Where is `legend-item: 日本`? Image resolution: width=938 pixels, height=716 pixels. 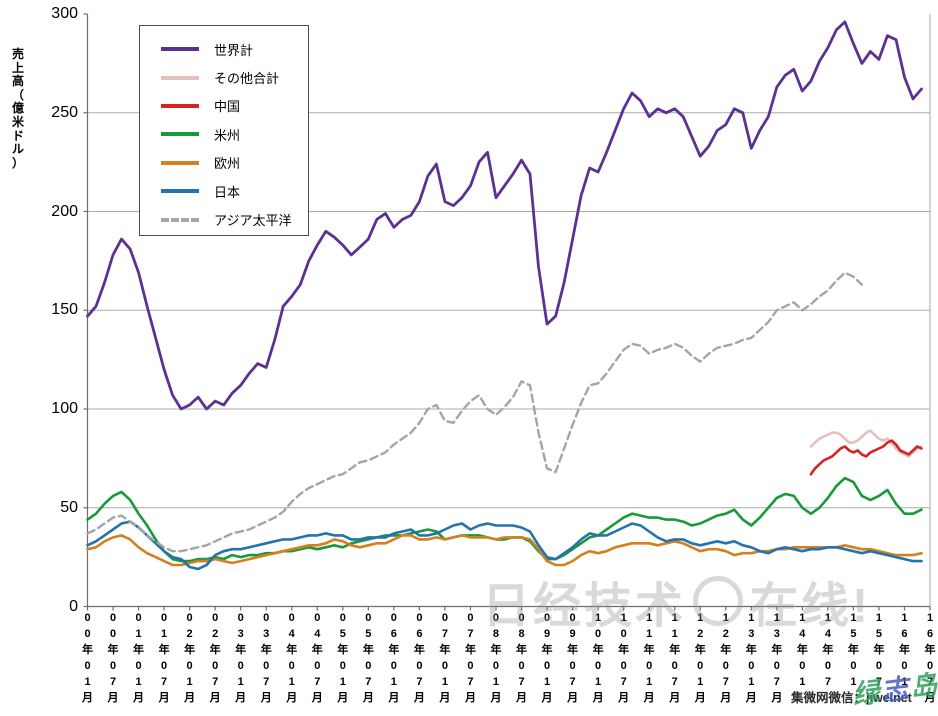 legend-item: 日本 is located at coordinates (224, 191).